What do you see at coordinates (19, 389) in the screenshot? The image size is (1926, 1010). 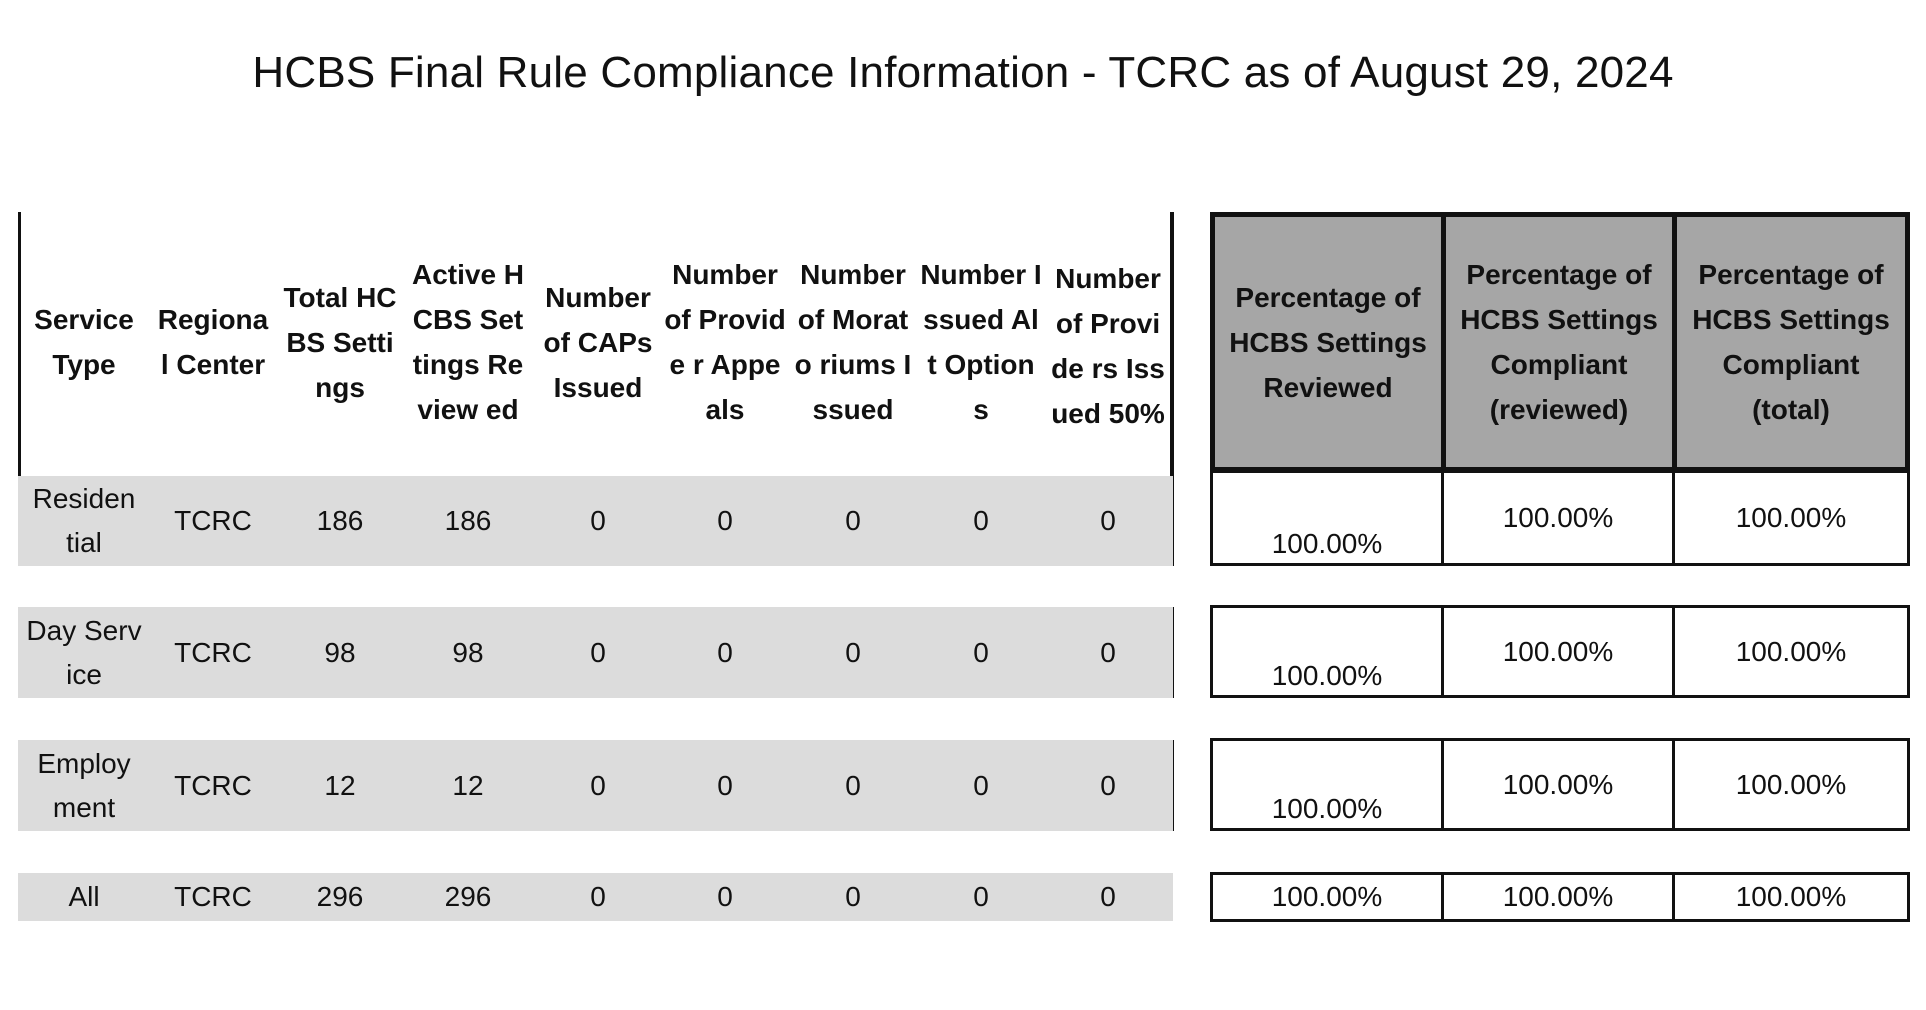 I see `left-table-left-border` at bounding box center [19, 389].